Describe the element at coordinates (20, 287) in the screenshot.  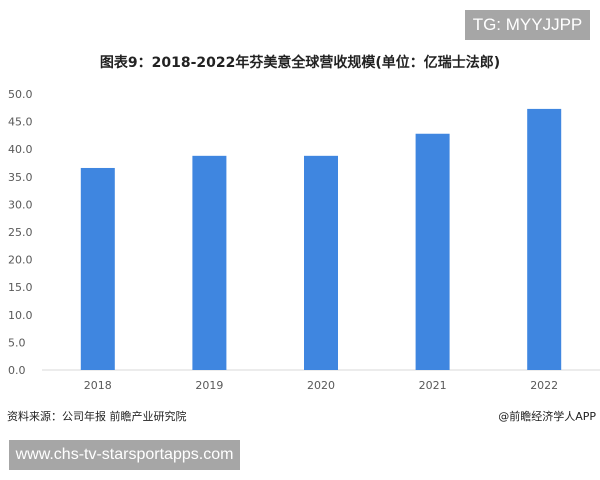
I see `y-tick-label: 15.0` at that location.